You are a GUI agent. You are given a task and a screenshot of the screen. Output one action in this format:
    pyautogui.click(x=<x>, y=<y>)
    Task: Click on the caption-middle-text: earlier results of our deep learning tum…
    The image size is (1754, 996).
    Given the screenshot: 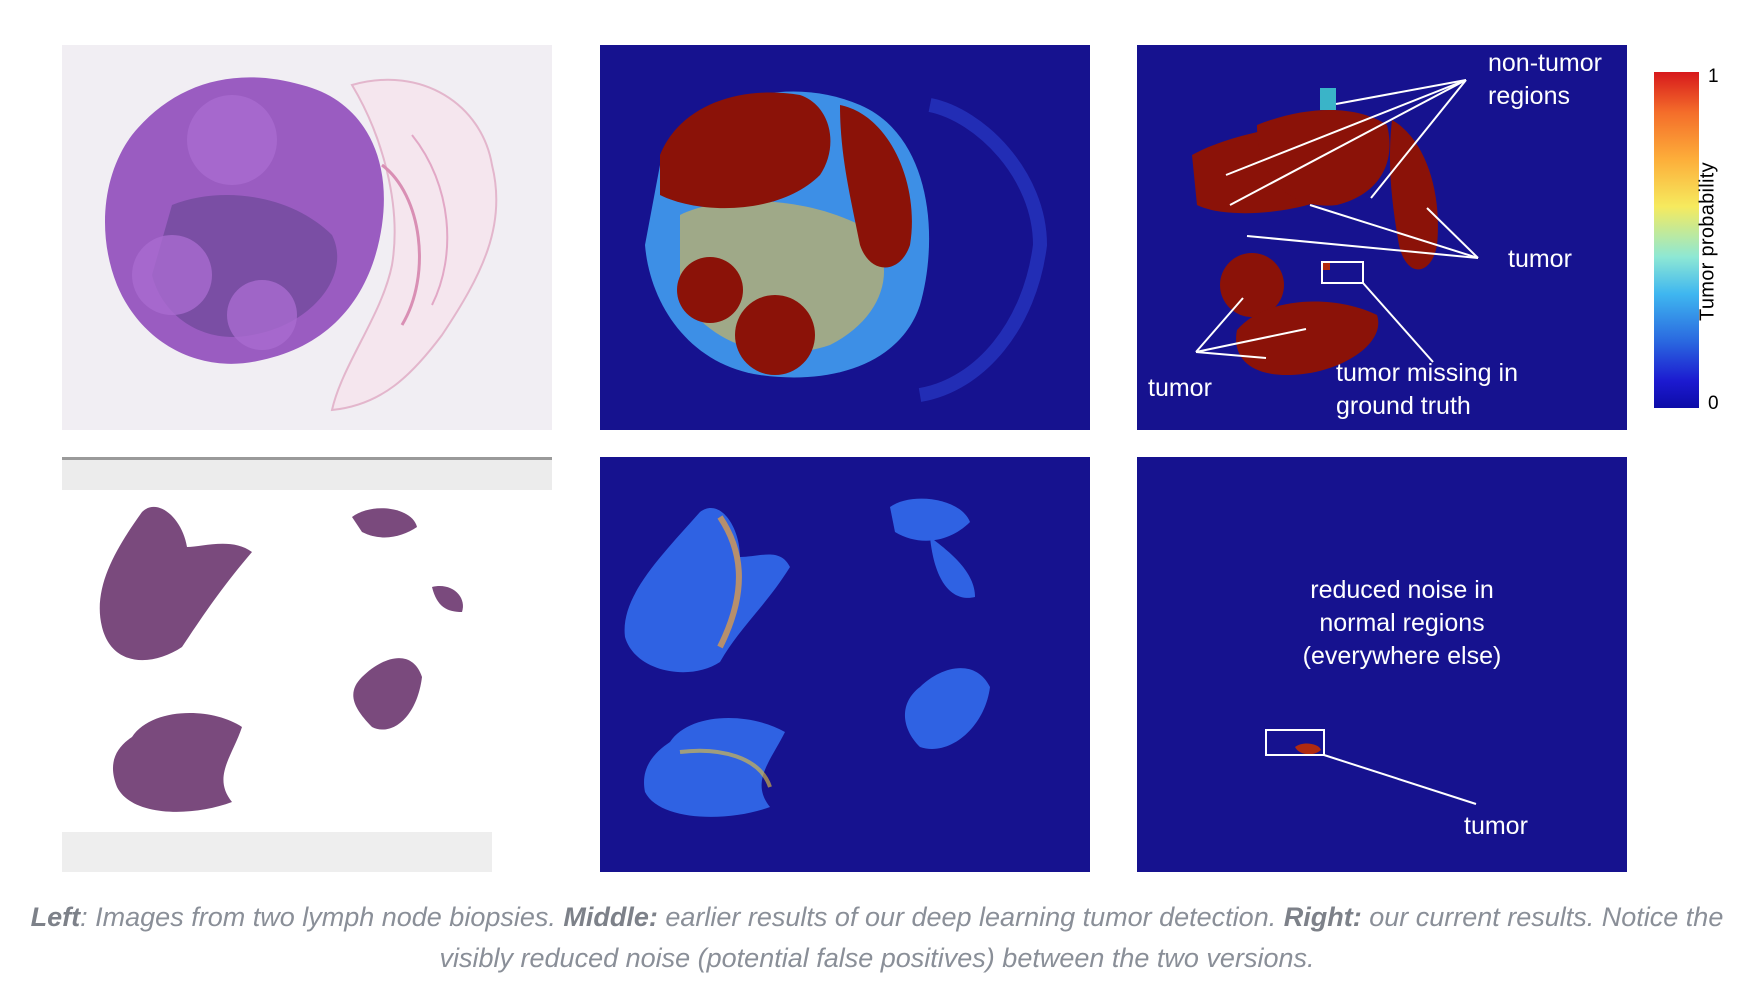 What is the action you would take?
    pyautogui.click(x=970, y=917)
    